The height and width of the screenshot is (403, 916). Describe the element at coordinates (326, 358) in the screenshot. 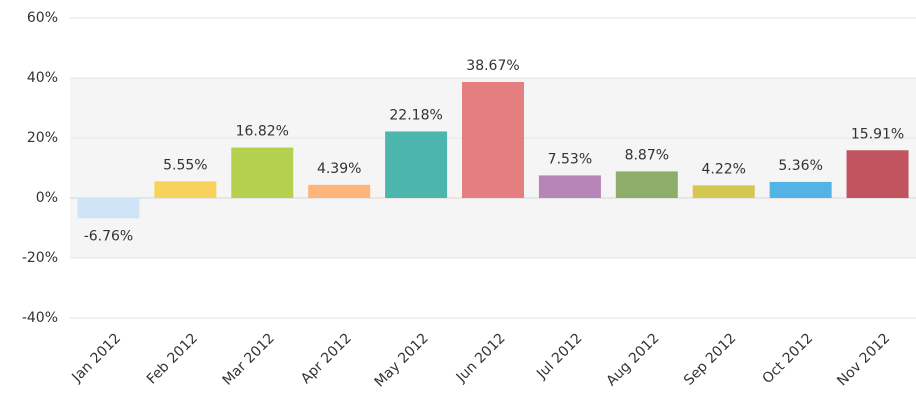

I see `x-tick-label: Apr 2012` at that location.